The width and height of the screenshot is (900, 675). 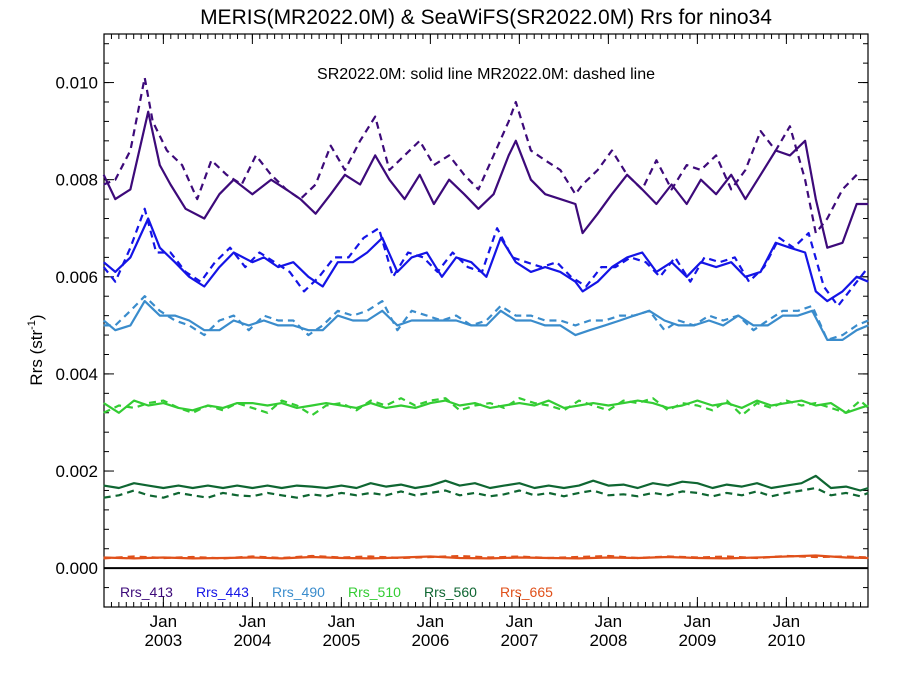 I want to click on series-line-rrs-443-dashed, so click(x=486, y=257).